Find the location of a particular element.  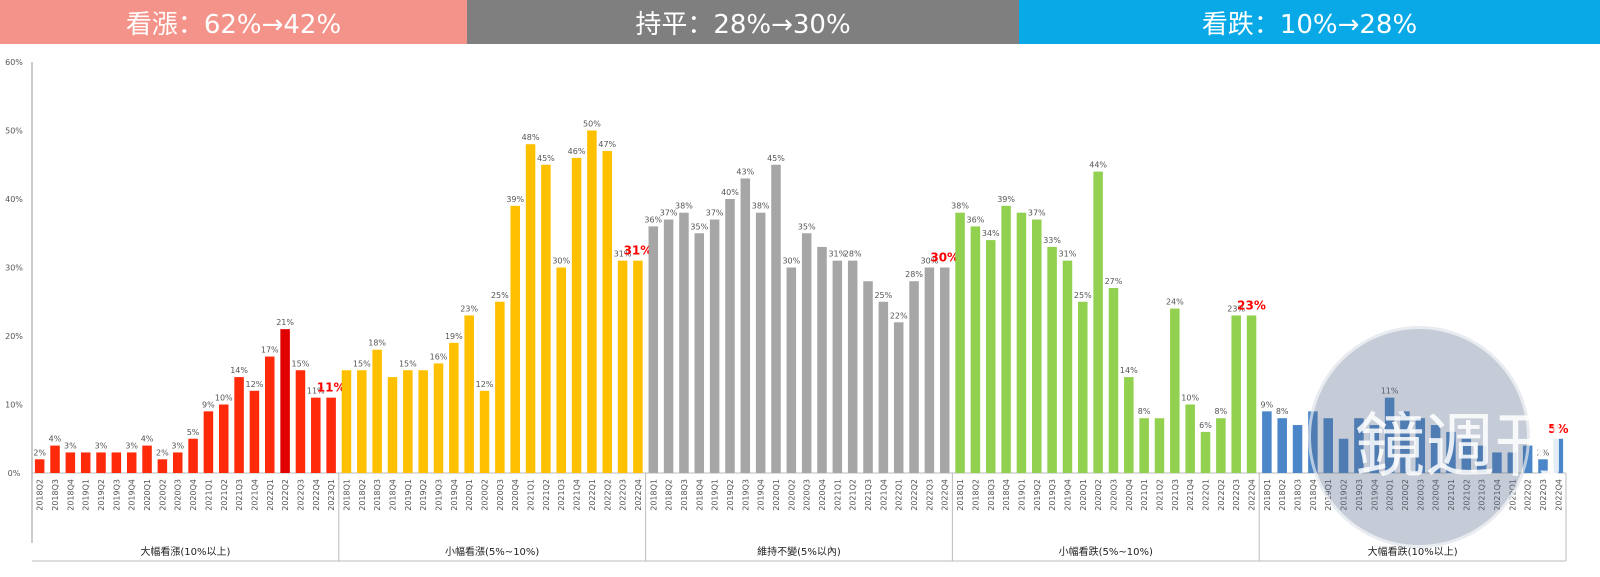

data-label: 47% is located at coordinates (607, 144).